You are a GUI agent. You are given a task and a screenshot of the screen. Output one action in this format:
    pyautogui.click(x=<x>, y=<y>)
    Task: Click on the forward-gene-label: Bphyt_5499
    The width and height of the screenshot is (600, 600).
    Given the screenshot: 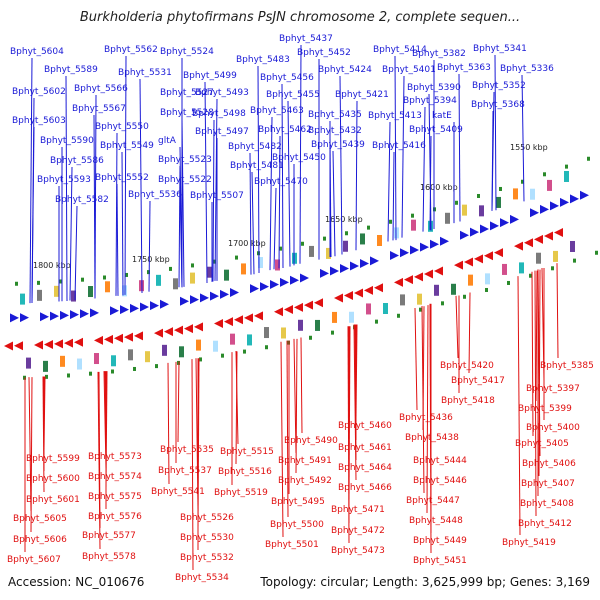 What is the action you would take?
    pyautogui.click(x=210, y=76)
    